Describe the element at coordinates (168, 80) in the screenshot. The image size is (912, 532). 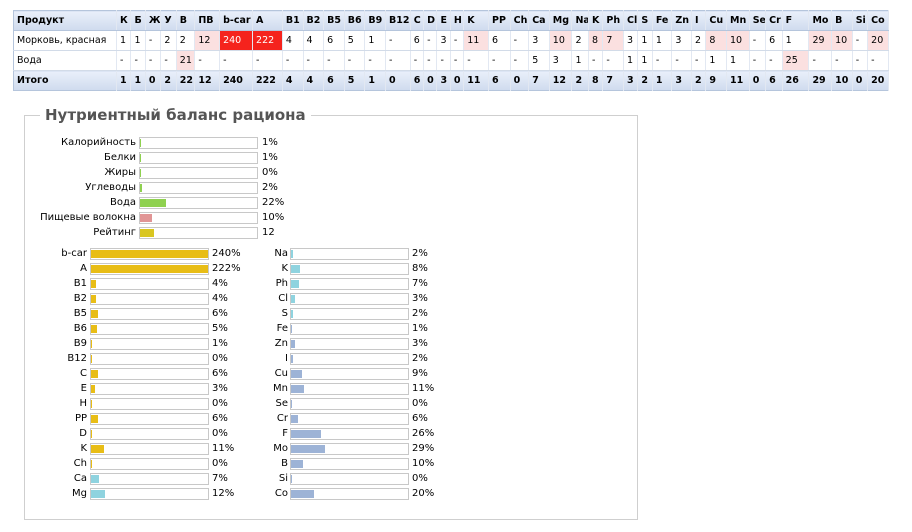
I see `total-cell: 2` at that location.